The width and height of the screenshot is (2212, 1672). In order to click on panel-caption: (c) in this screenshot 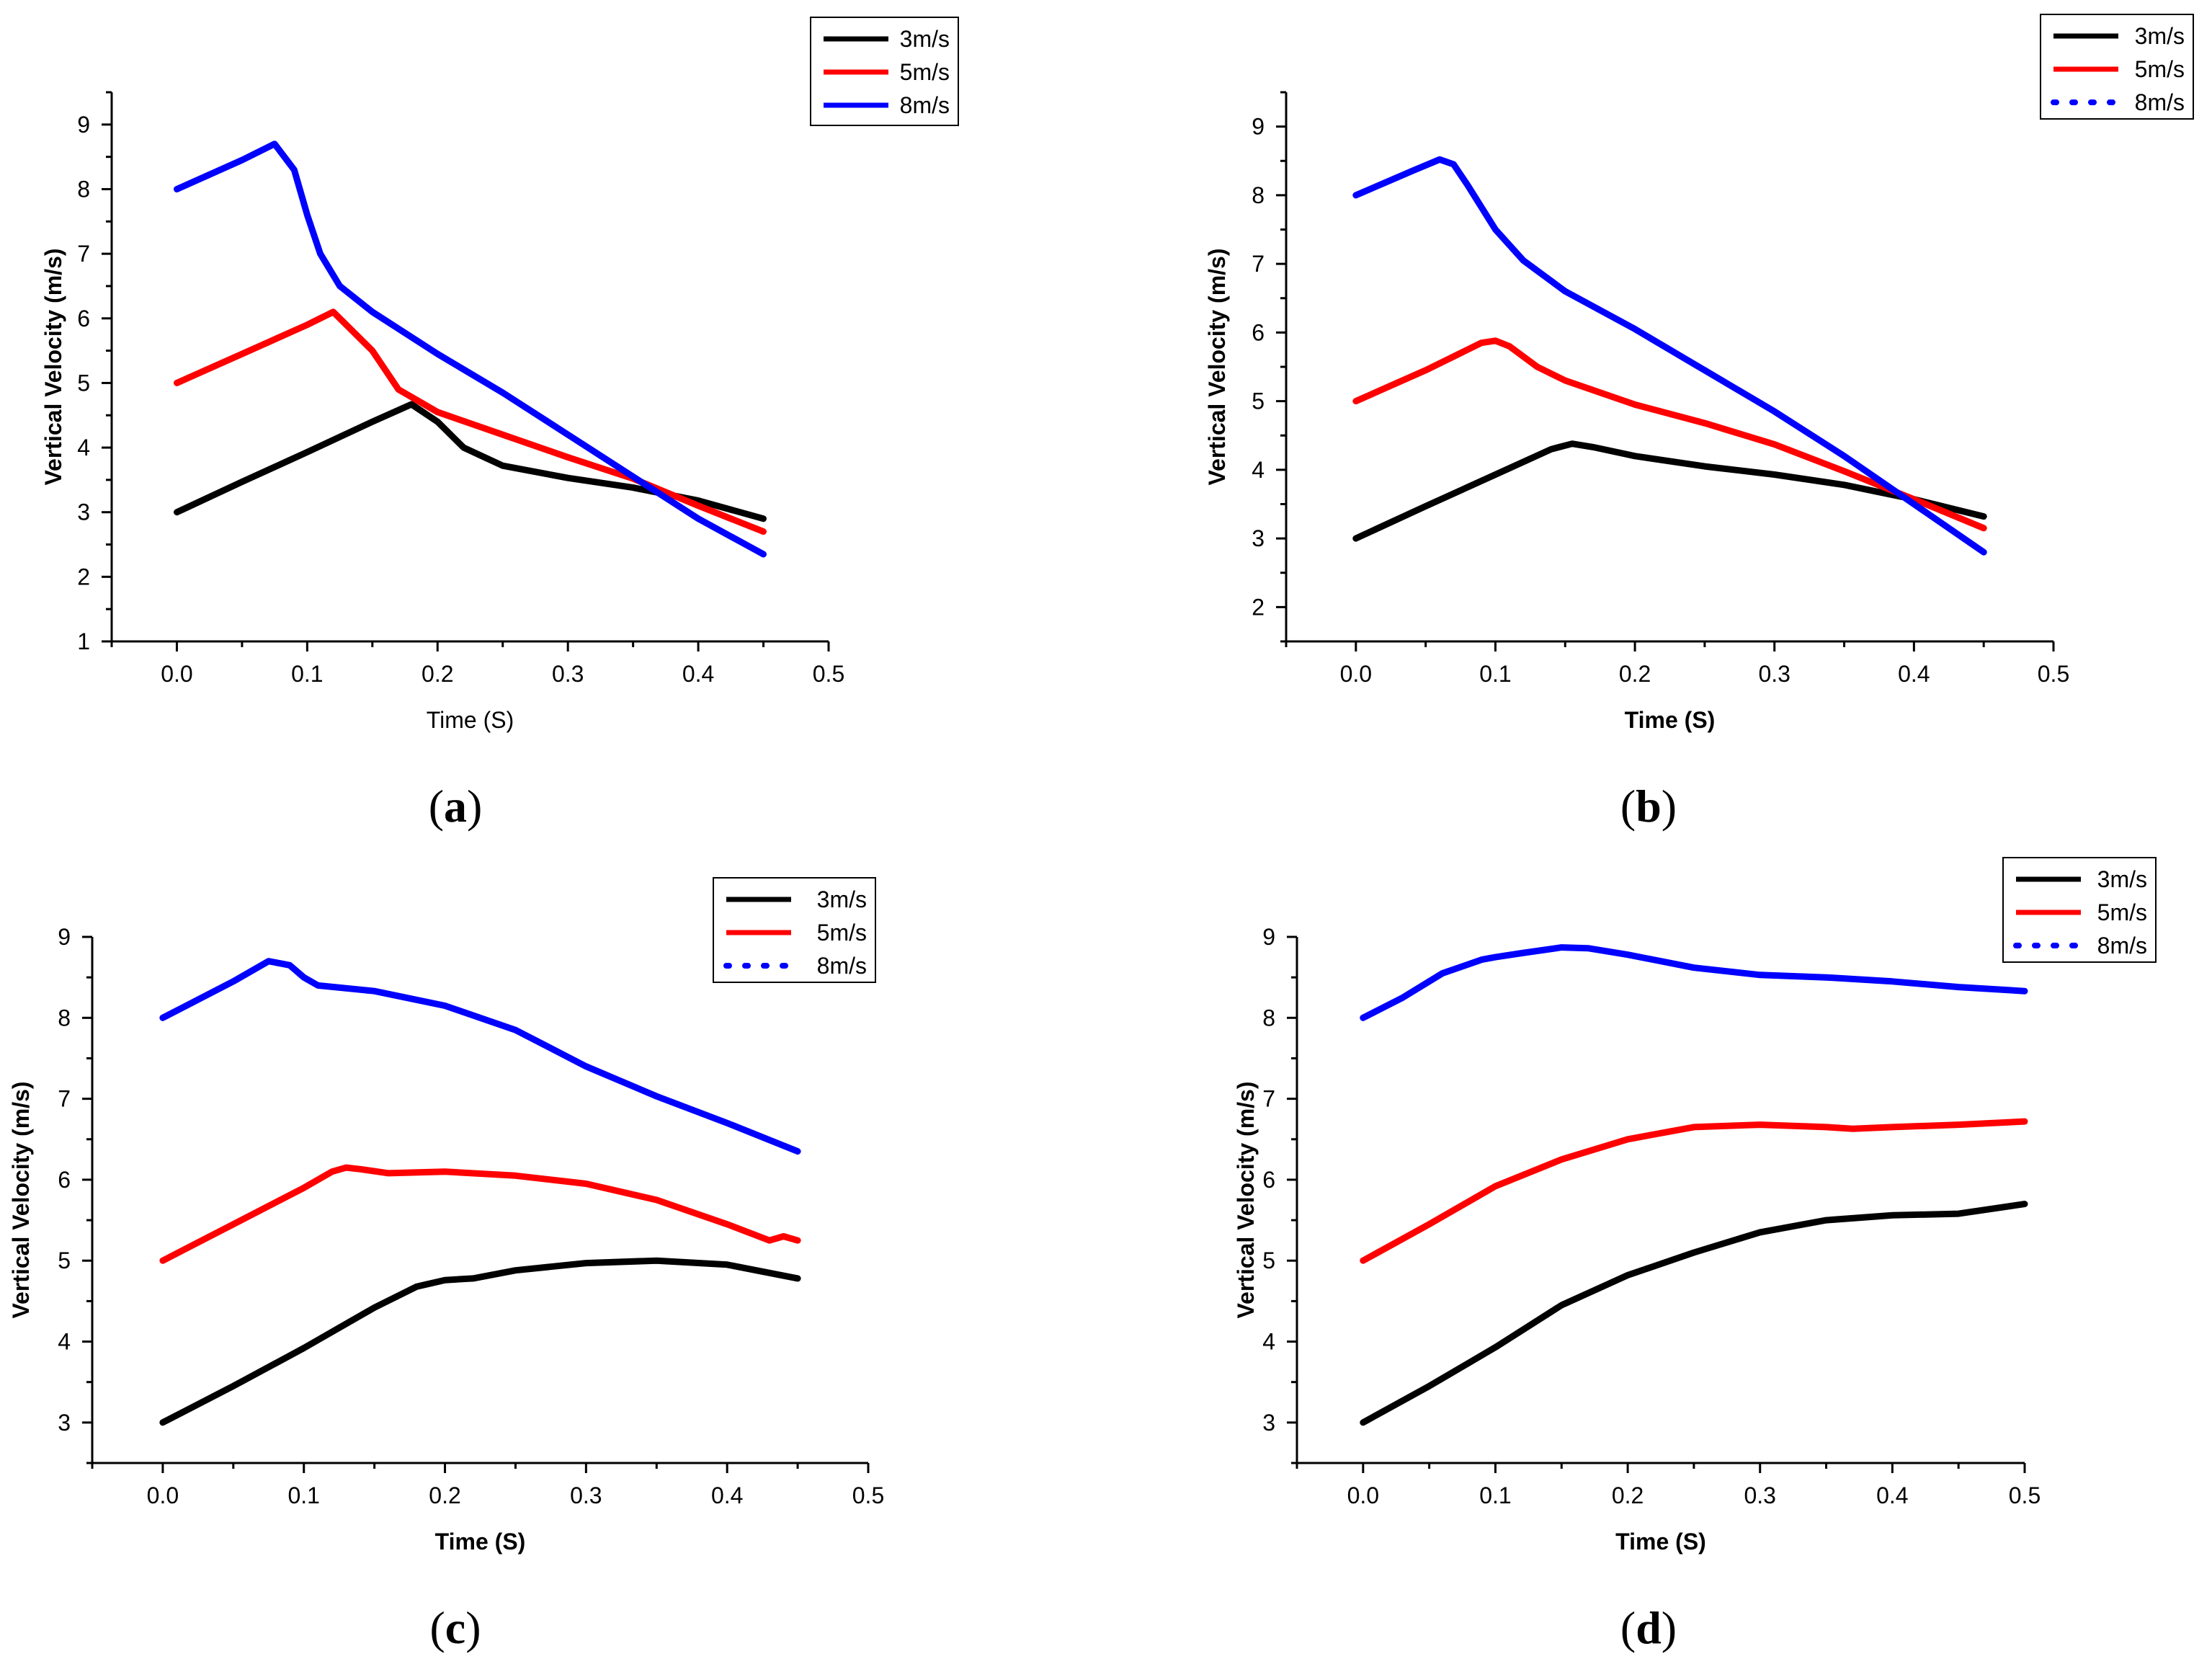, I will do `click(455, 1627)`.